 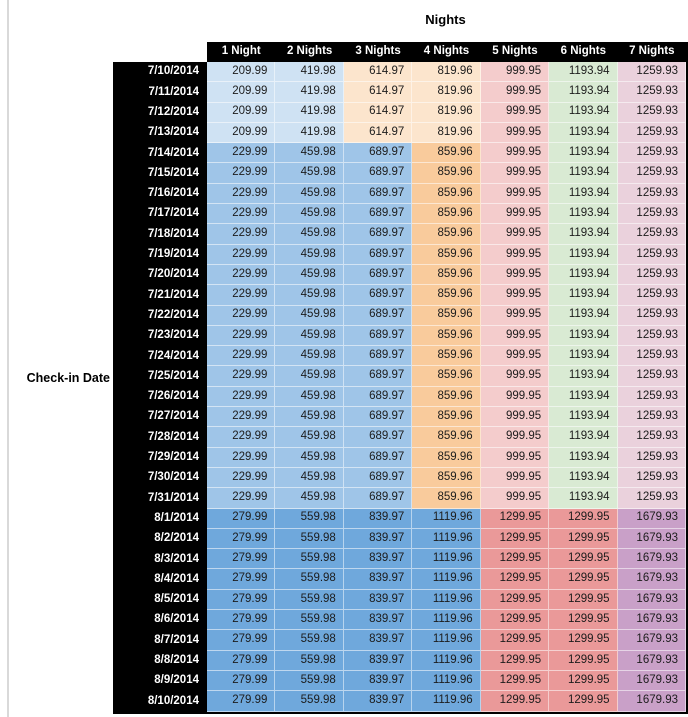 I want to click on row-label-date: 7/18/2014, so click(x=160, y=234).